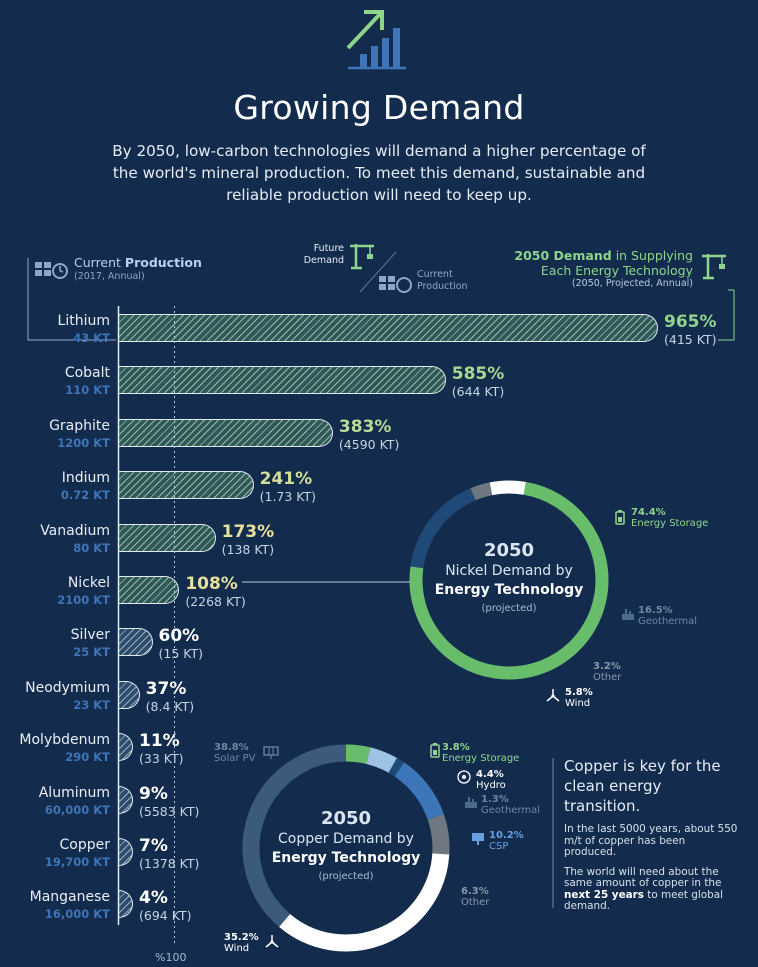  What do you see at coordinates (165, 915) in the screenshot?
I see `demand-2050-manganese: (694 KT)` at bounding box center [165, 915].